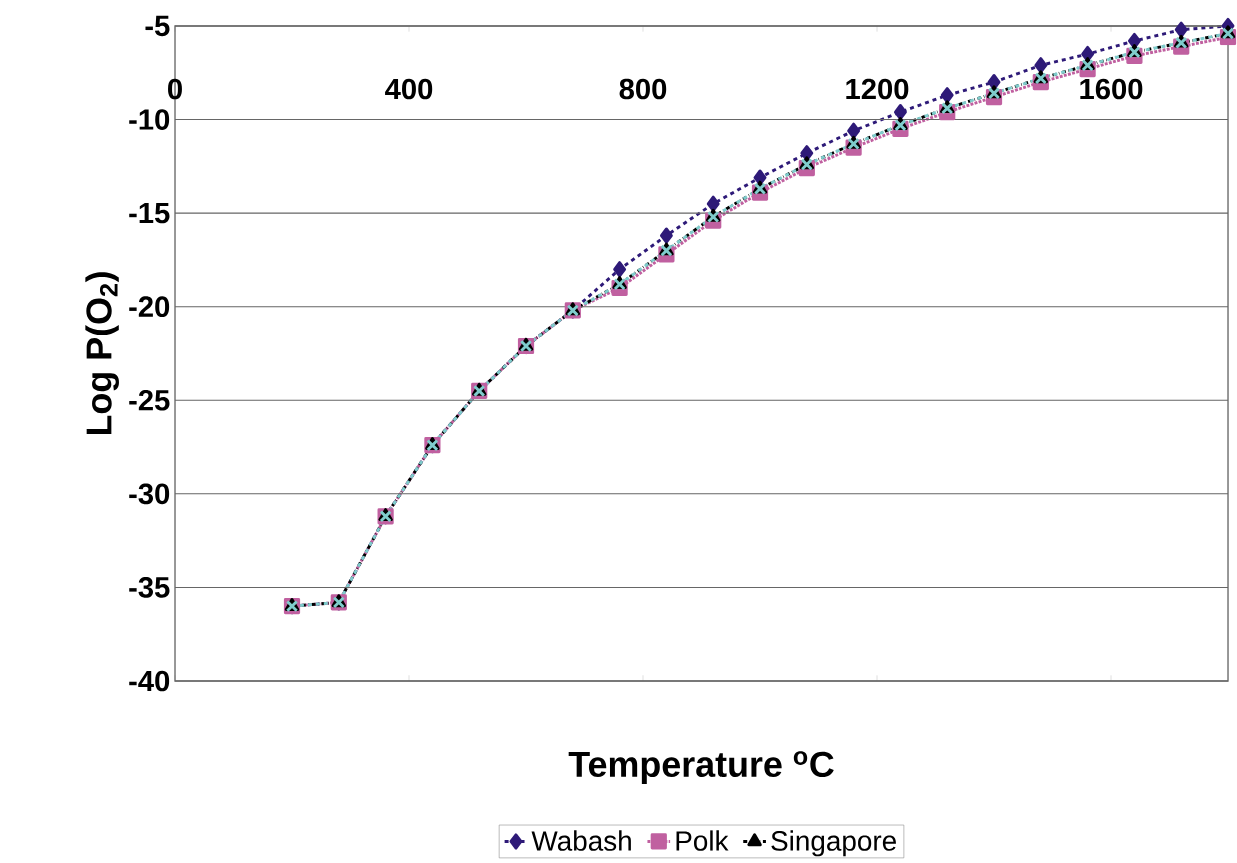 The height and width of the screenshot is (863, 1237). I want to click on x-tick-label: 400, so click(409, 89).